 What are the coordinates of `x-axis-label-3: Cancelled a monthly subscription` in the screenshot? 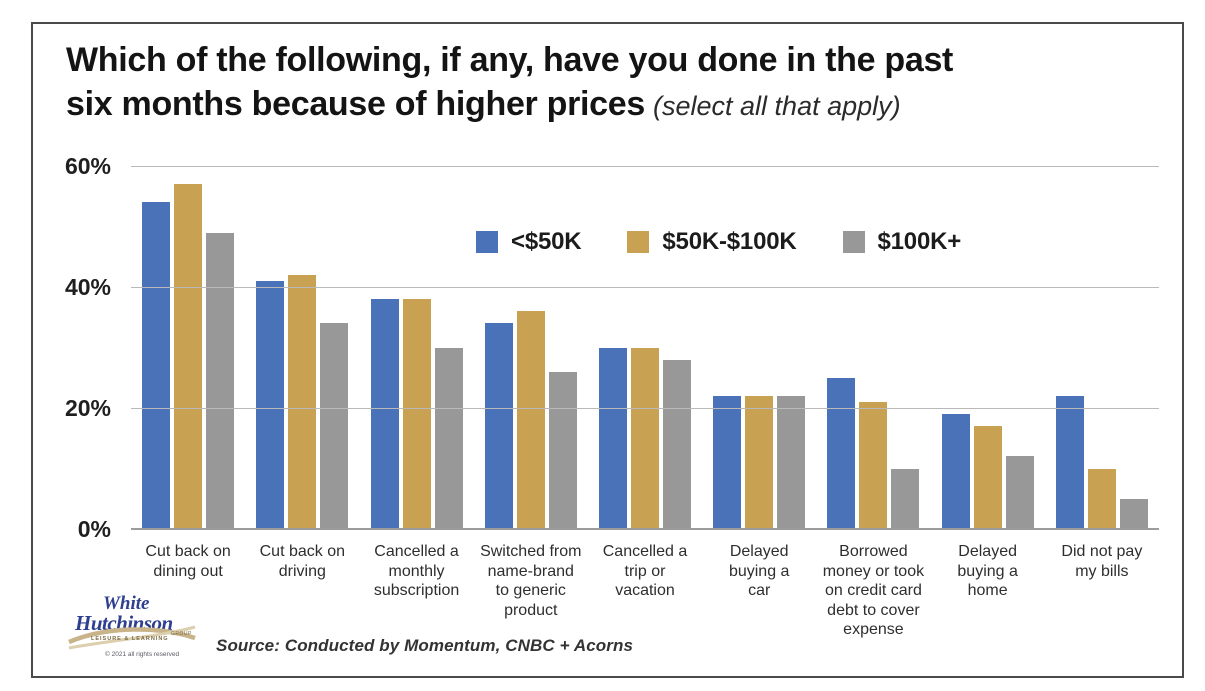 It's located at (416, 591).